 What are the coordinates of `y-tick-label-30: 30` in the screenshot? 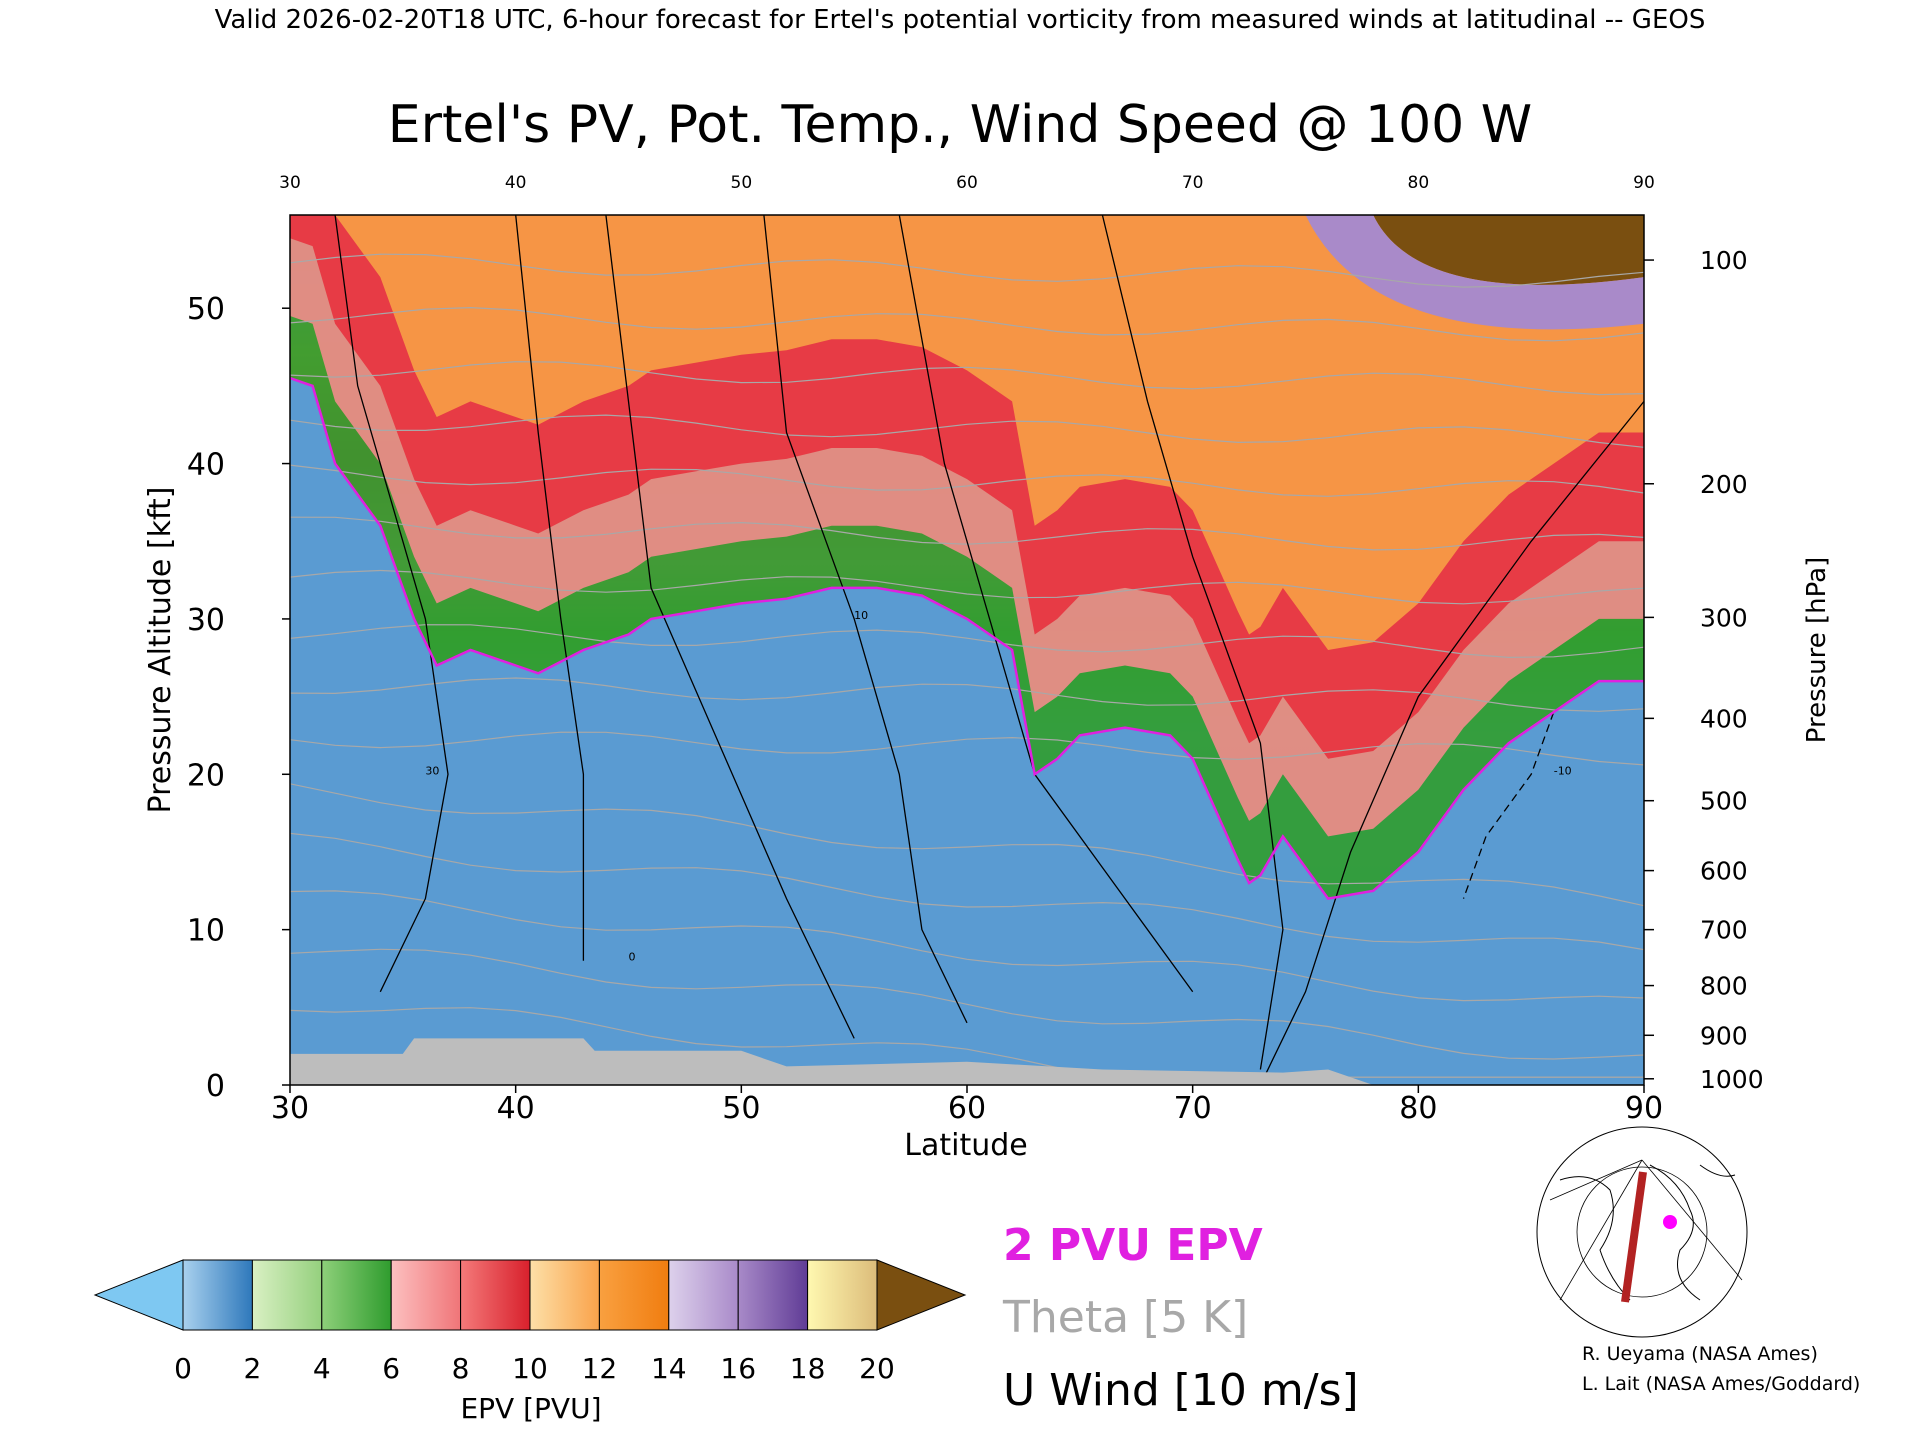 It's located at (206, 620).